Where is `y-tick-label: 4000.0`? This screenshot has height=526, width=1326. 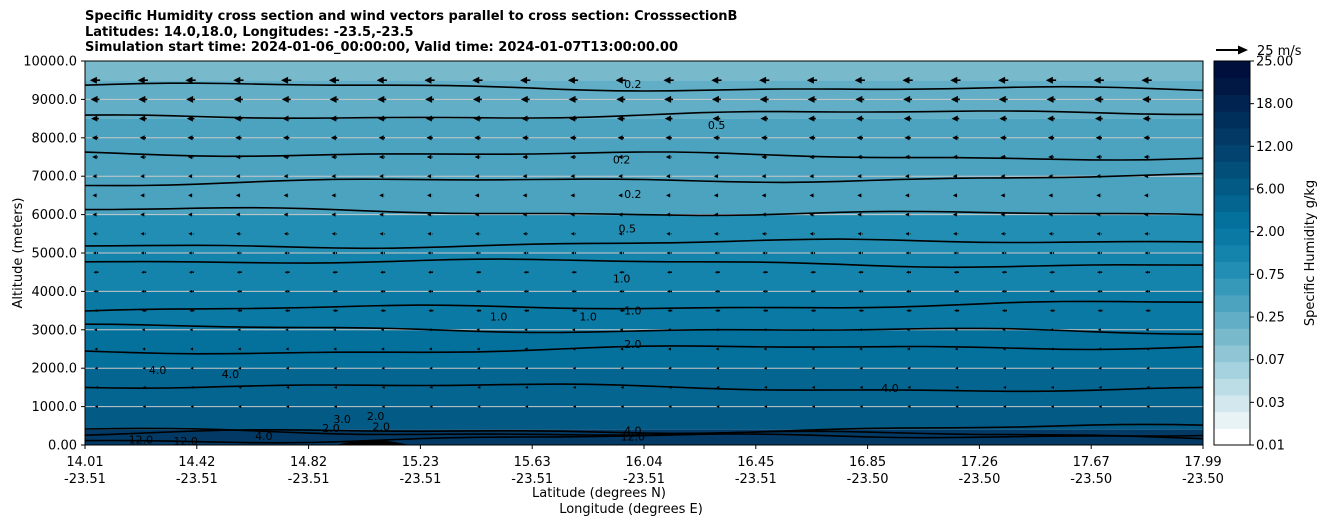
y-tick-label: 4000.0 is located at coordinates (55, 292).